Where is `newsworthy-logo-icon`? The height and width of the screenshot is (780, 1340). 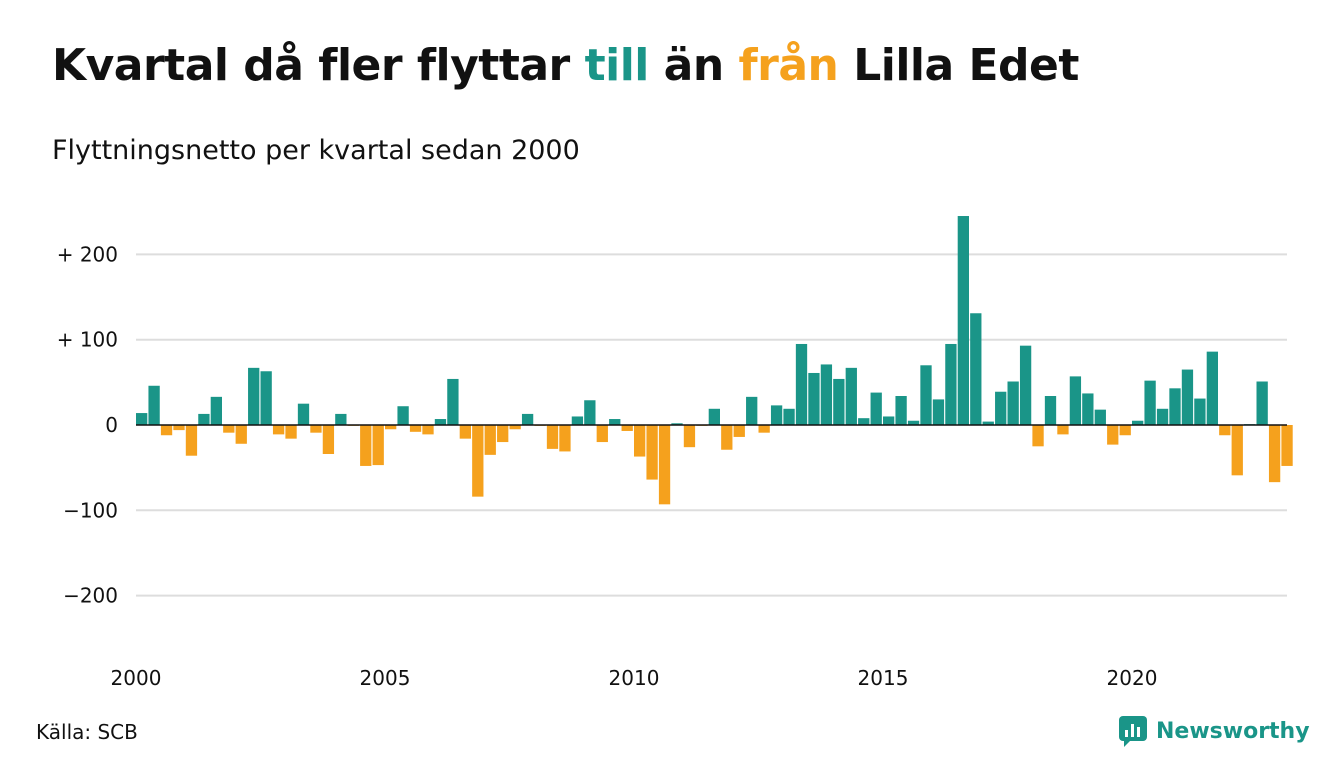
newsworthy-logo-icon is located at coordinates (1133, 731).